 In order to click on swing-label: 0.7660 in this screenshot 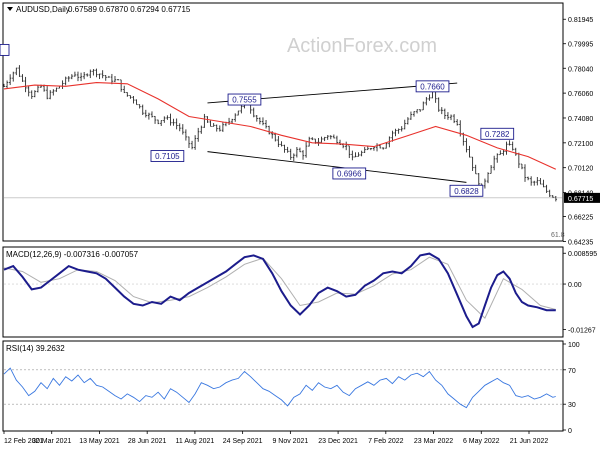, I will do `click(432, 86)`.